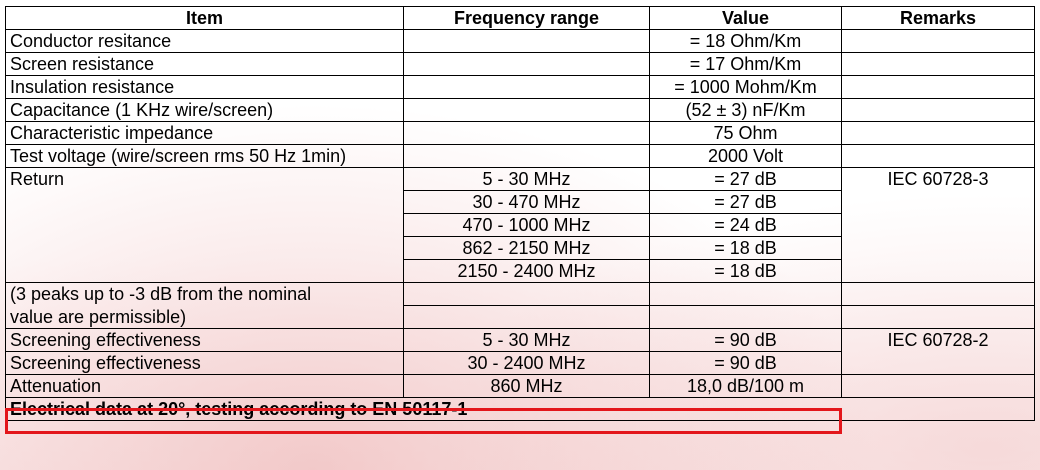  I want to click on note-cell: (3 peaks up to -3 dB from the nominal, so click(204, 294).